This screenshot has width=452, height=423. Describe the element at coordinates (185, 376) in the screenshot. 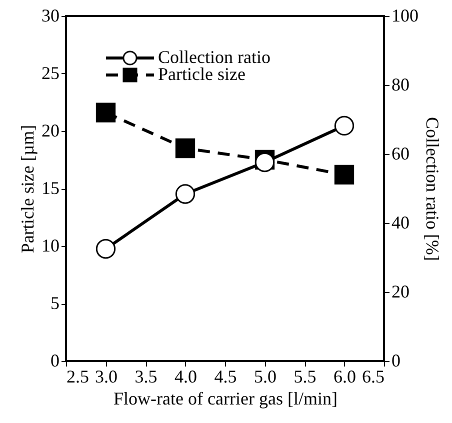

I see `x-tick-label: 4.0` at that location.